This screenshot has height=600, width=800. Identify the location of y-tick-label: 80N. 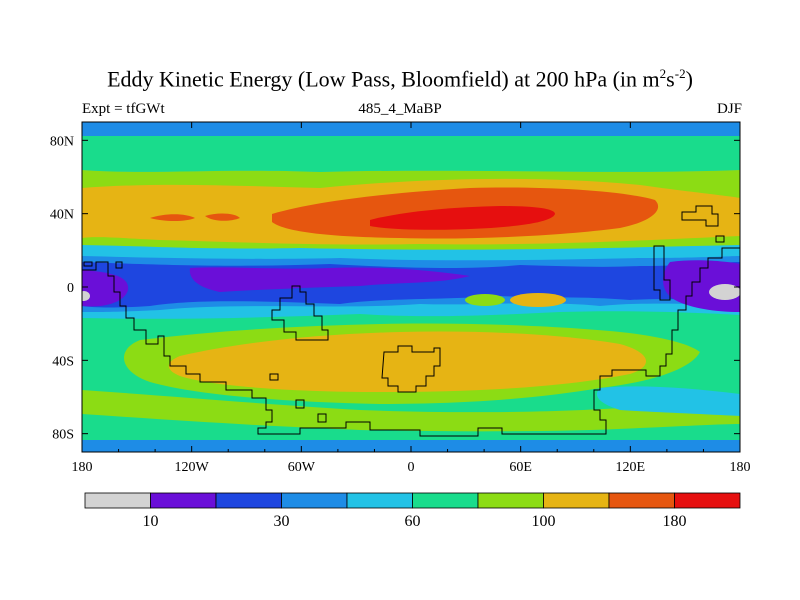
(62, 141).